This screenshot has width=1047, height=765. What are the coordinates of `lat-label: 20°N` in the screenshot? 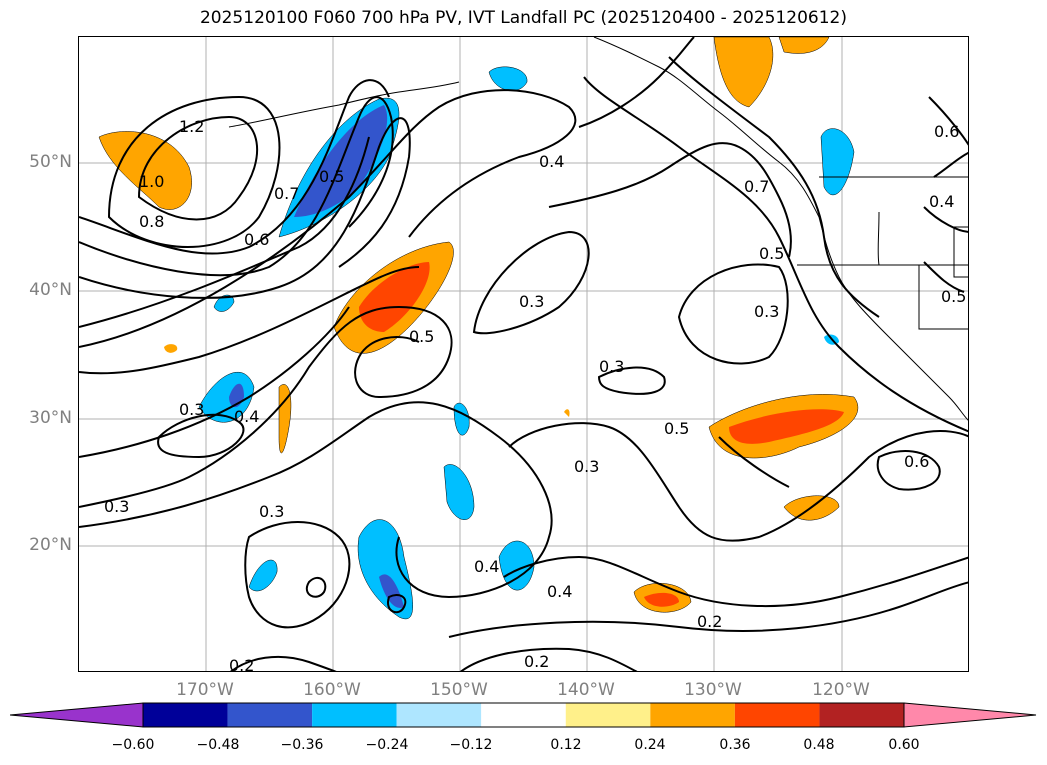 It's located at (50, 545).